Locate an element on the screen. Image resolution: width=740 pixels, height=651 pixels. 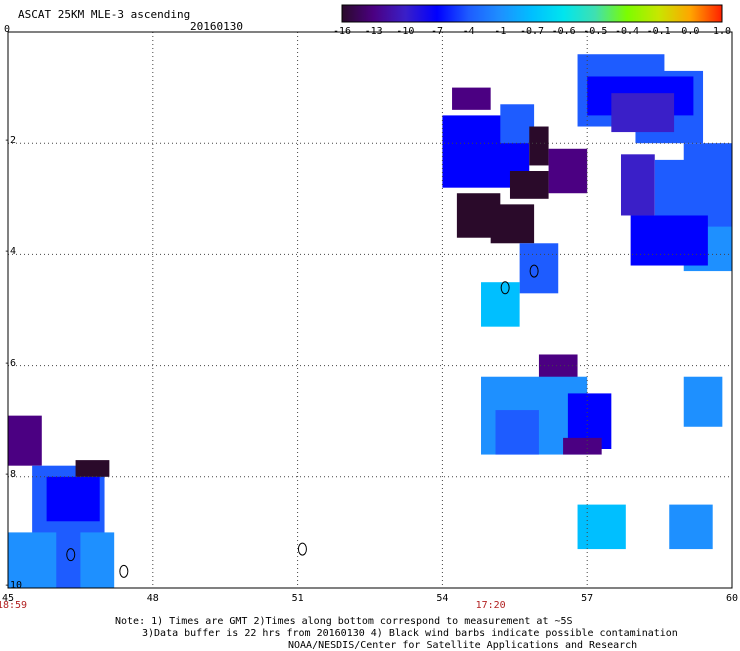
y-tick-label: -8 is located at coordinates (10, 474).